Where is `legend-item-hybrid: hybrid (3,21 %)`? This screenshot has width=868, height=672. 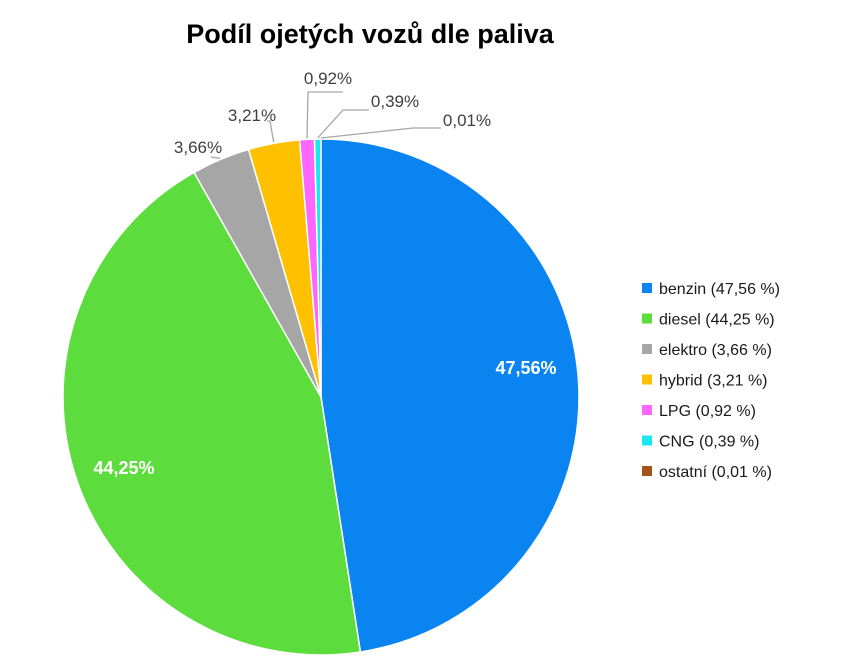
legend-item-hybrid: hybrid (3,21 %) is located at coordinates (705, 381).